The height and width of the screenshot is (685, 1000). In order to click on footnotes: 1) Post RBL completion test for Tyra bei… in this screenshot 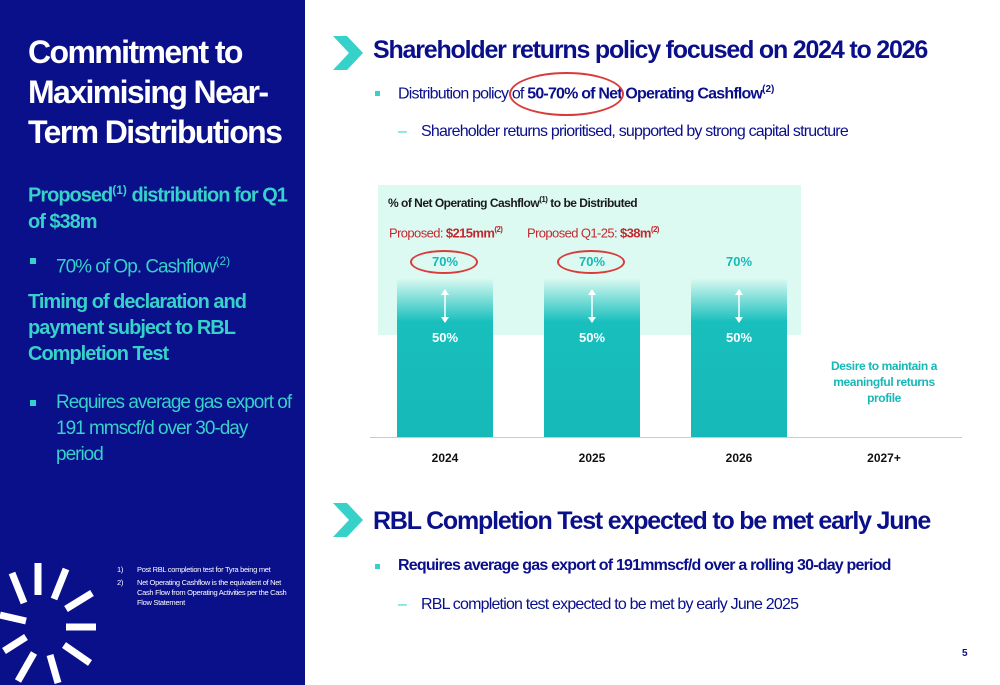, I will do `click(207, 588)`.